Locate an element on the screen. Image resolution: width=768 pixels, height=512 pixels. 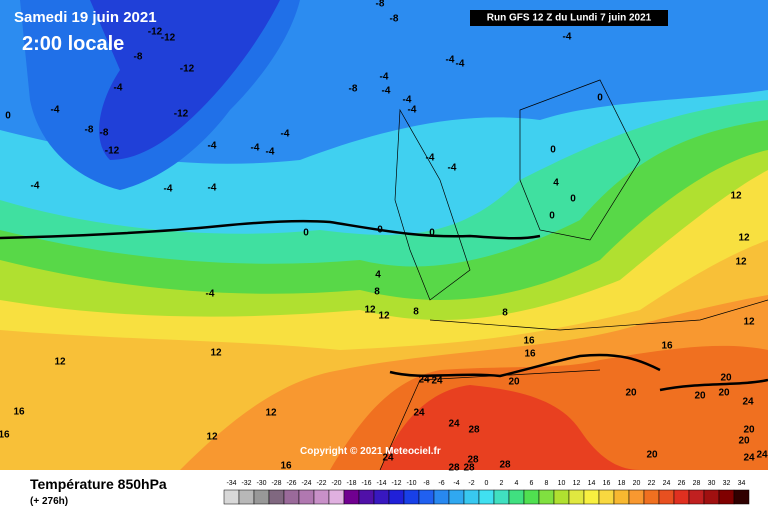
contour-label: 4 is located at coordinates (556, 183).